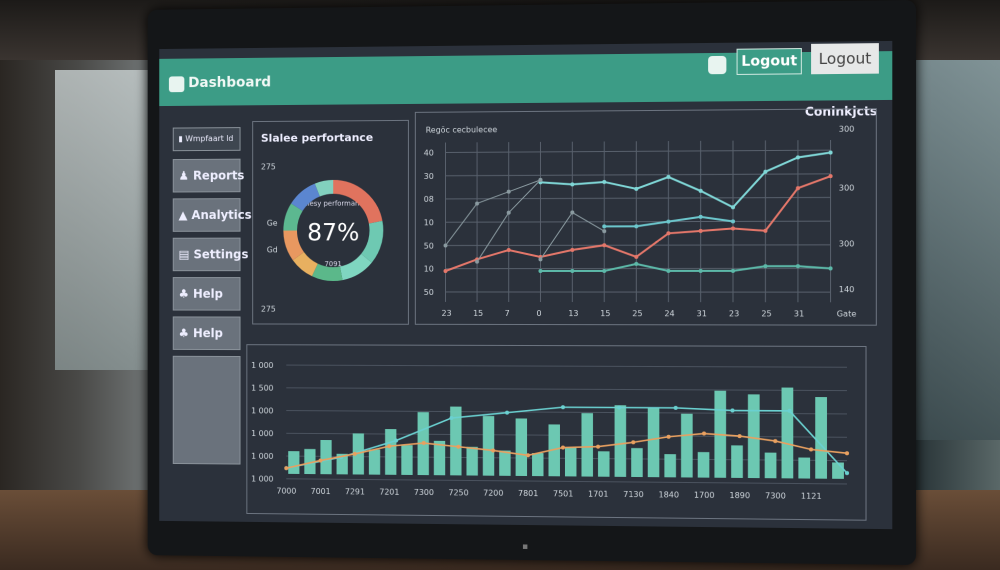 This screenshot has height=570, width=1000. I want to click on sidebar-item-reports: ♟ Reports, so click(208, 175).